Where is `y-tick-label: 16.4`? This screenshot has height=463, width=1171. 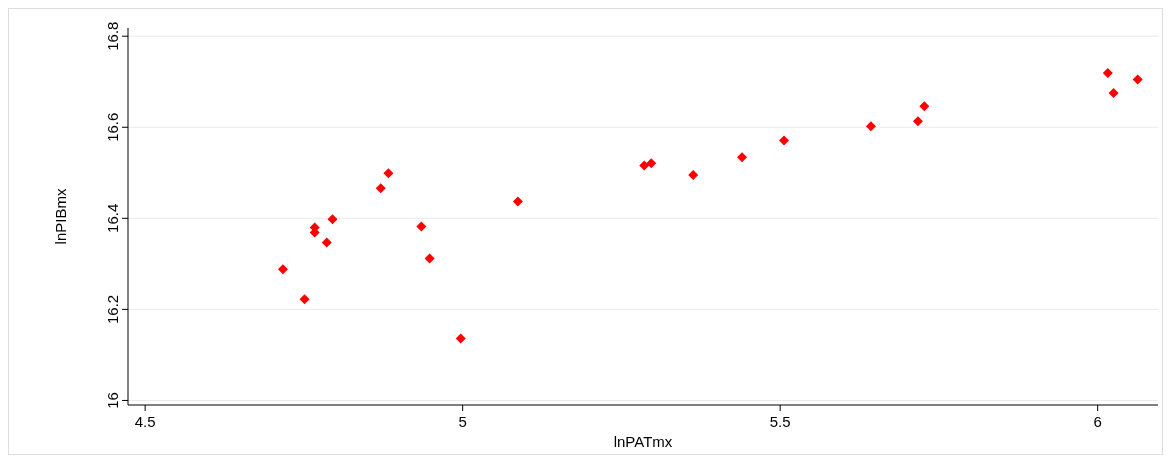 y-tick-label: 16.4 is located at coordinates (112, 218).